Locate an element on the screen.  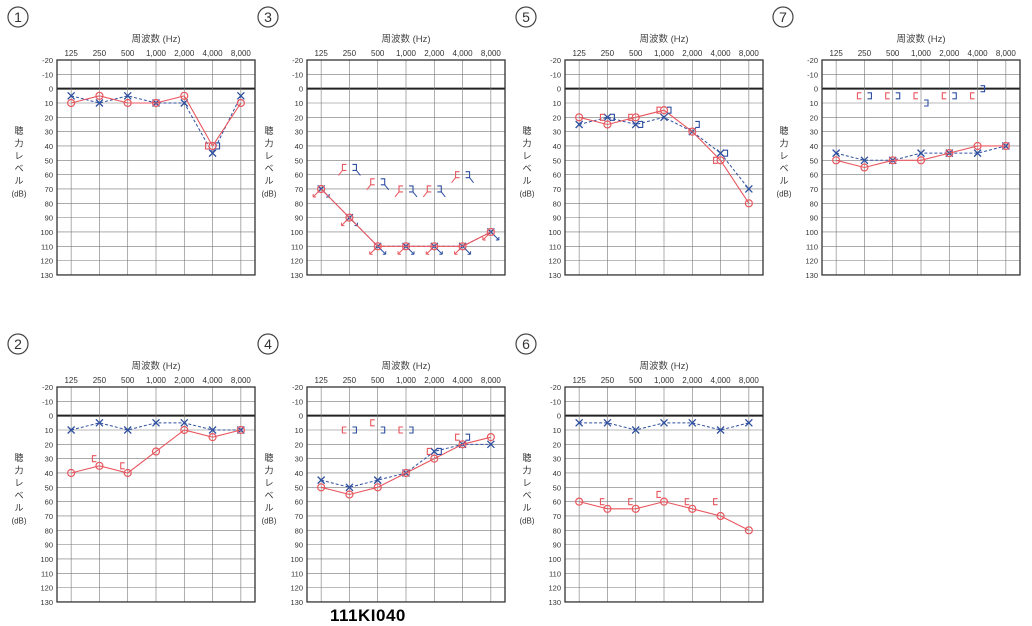
y-tick-label: 110 is located at coordinates (555, 246).